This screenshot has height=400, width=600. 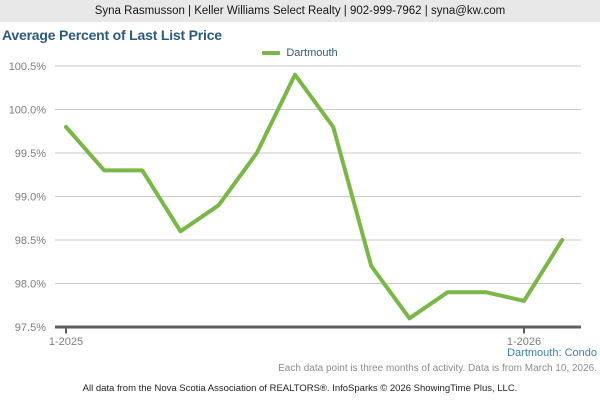 What do you see at coordinates (30, 198) in the screenshot?
I see `y-axis-tick-label: 99.0%` at bounding box center [30, 198].